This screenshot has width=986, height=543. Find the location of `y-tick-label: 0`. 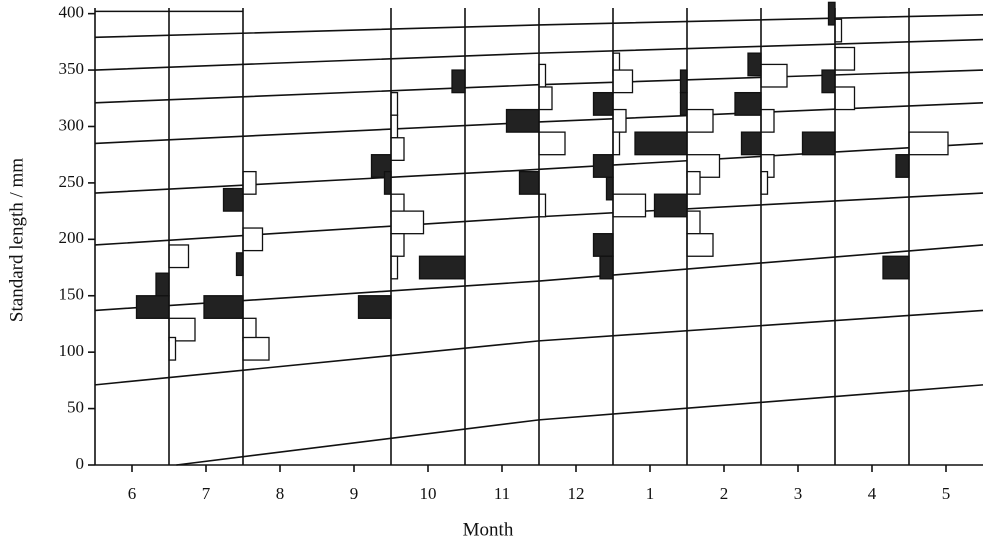

y-tick-label: 0 is located at coordinates (80, 463).